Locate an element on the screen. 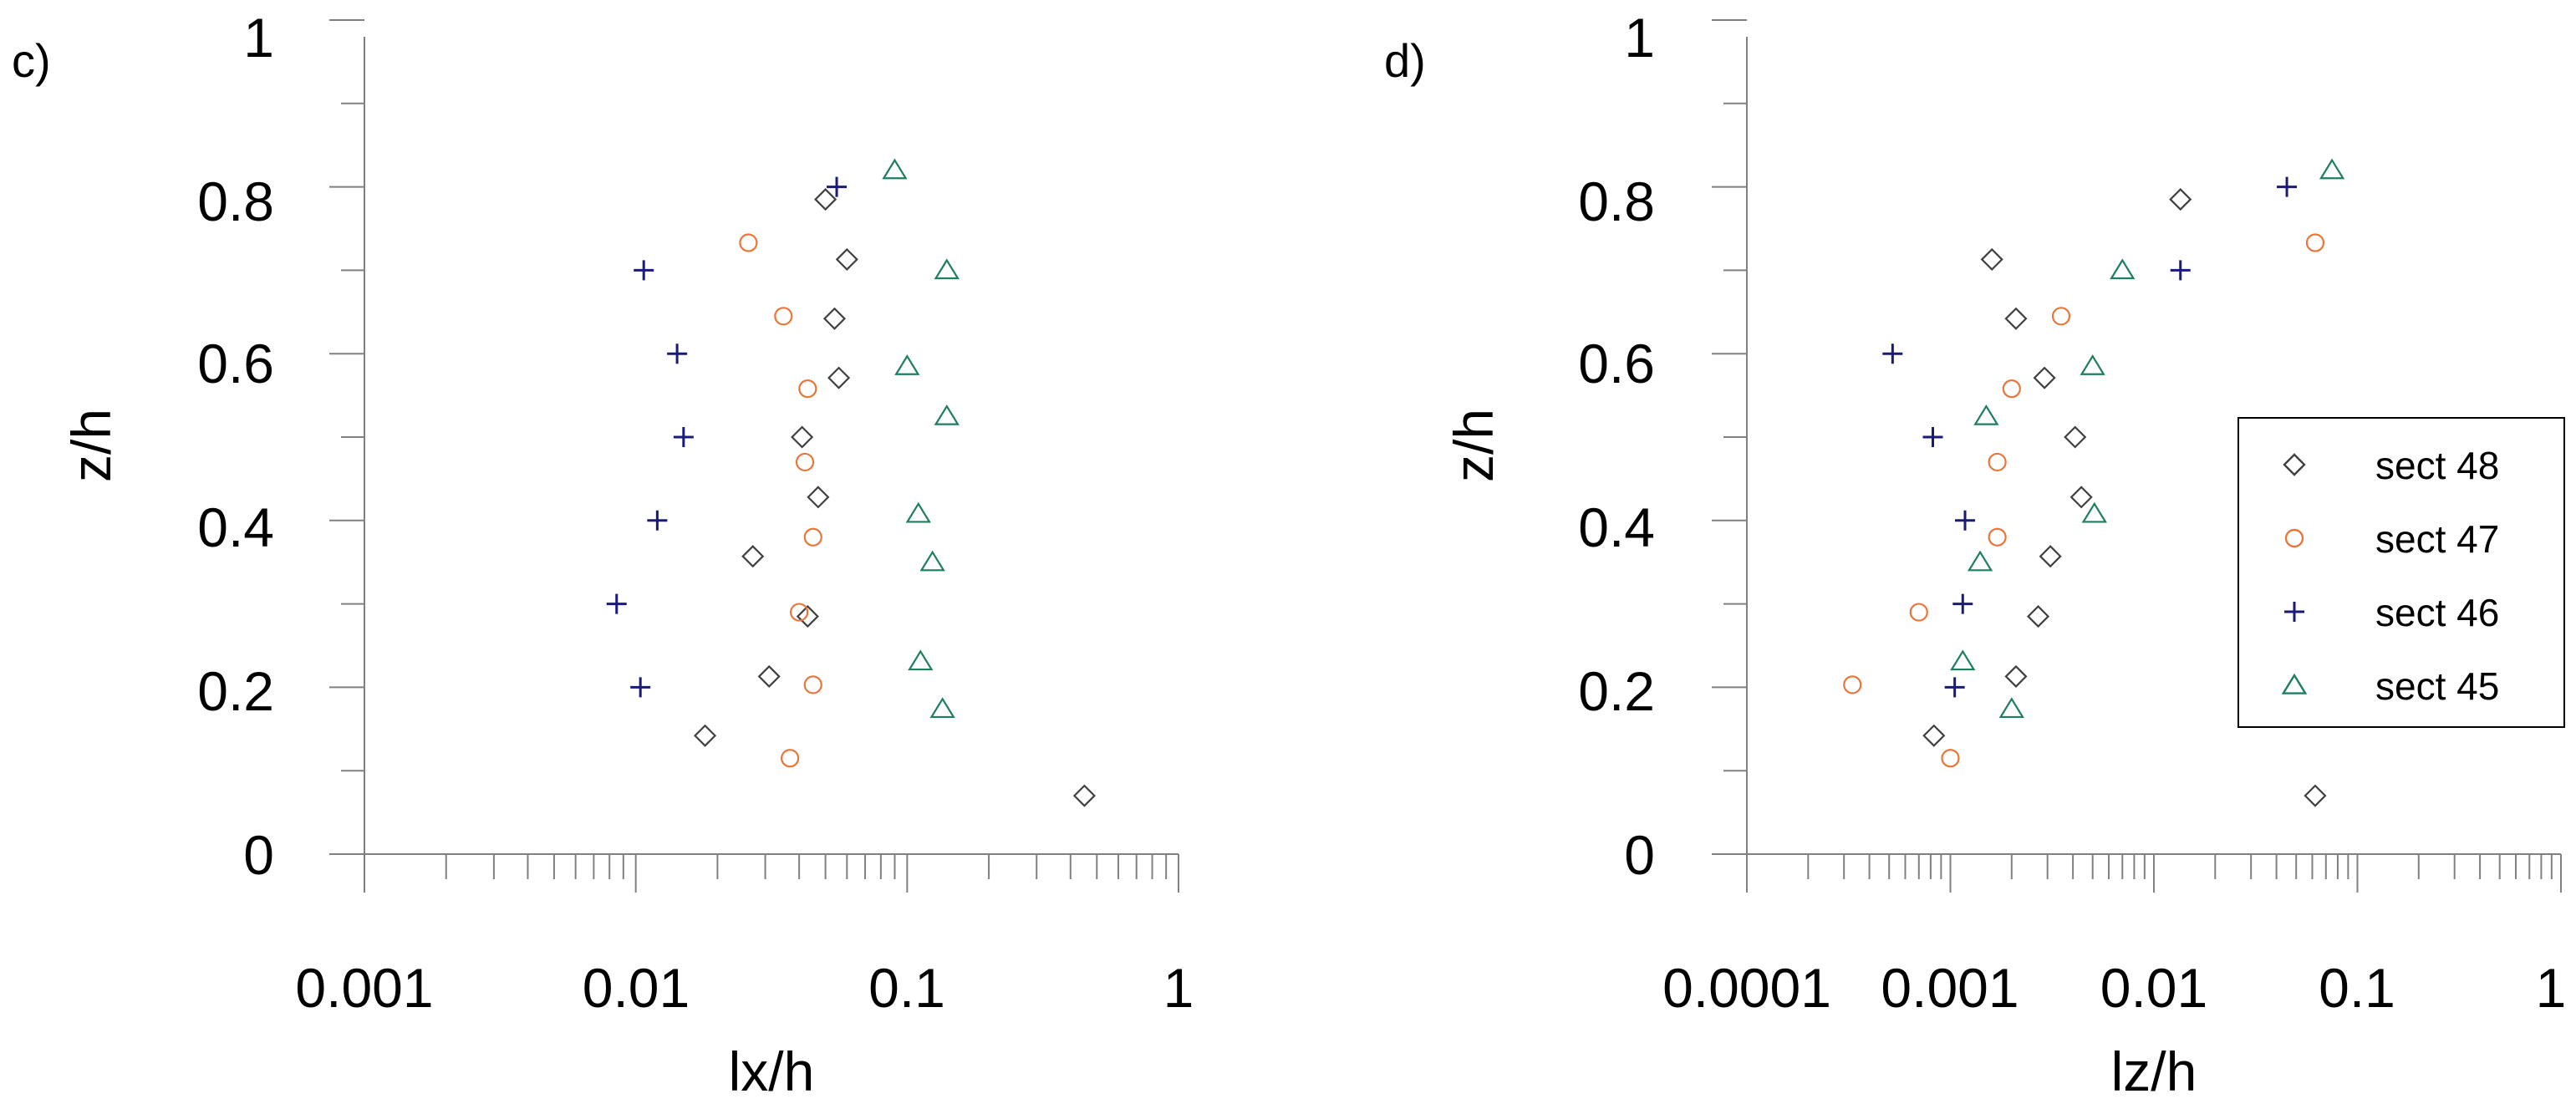 Image resolution: width=2576 pixels, height=1109 pixels. panel-d-x-tick-label-0.0001: 0.0001 is located at coordinates (1746, 988).